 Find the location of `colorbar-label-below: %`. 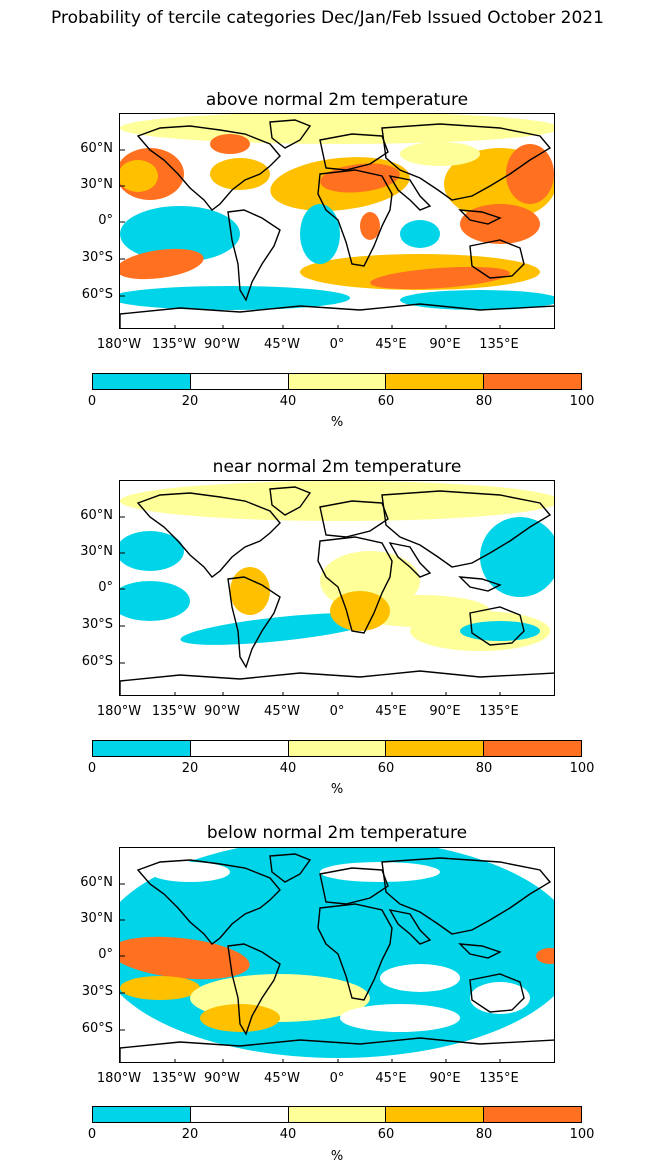

colorbar-label-below: % is located at coordinates (337, 1156).